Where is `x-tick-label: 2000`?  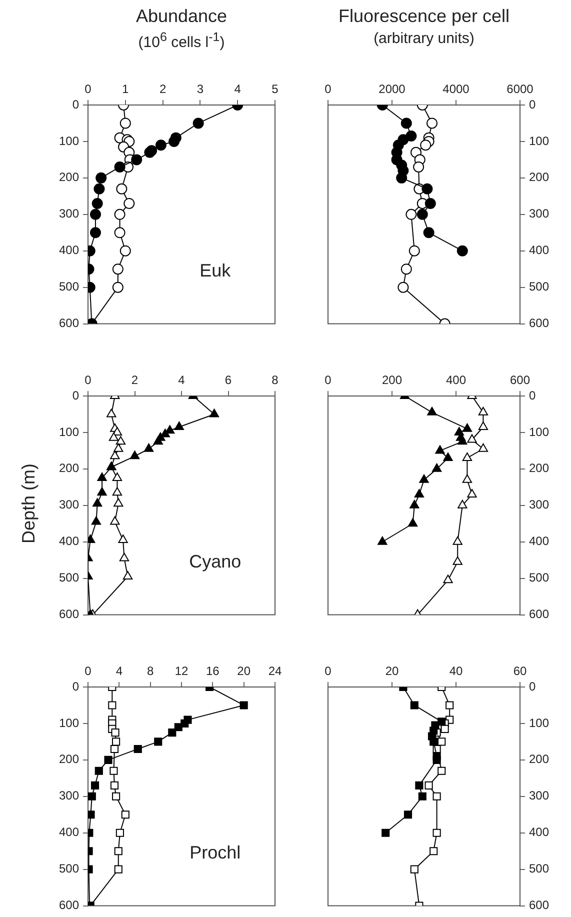 x-tick-label: 2000 is located at coordinates (392, 89).